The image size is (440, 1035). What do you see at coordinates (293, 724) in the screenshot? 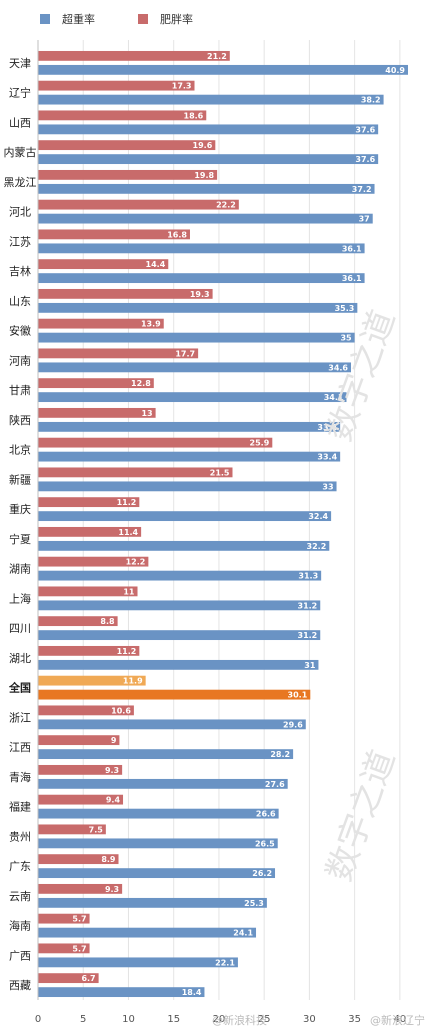
I see `data-label-overweight: 29.6` at bounding box center [293, 724].